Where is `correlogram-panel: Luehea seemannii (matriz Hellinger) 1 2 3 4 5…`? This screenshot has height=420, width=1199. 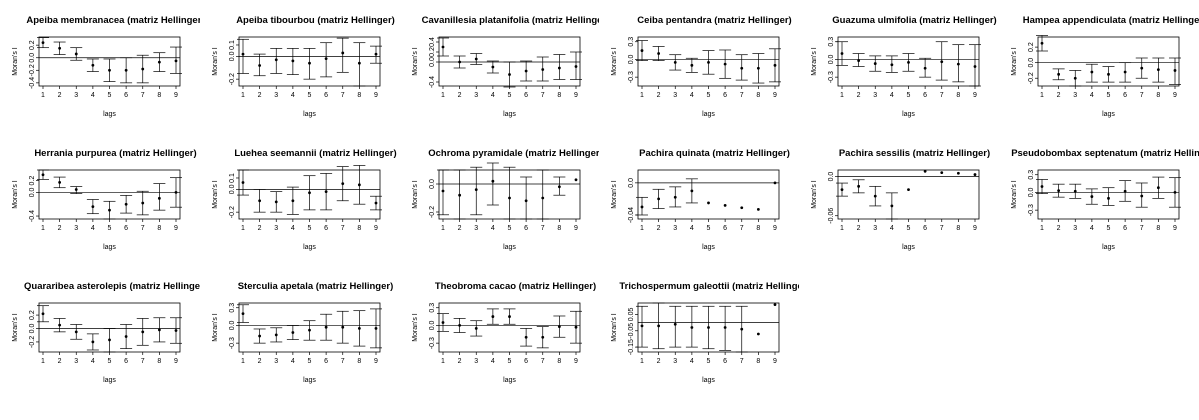
correlogram-panel: Luehea seemannii (matriz Hellinger) 1 2 3 4 5… is located at coordinates (300, 199).